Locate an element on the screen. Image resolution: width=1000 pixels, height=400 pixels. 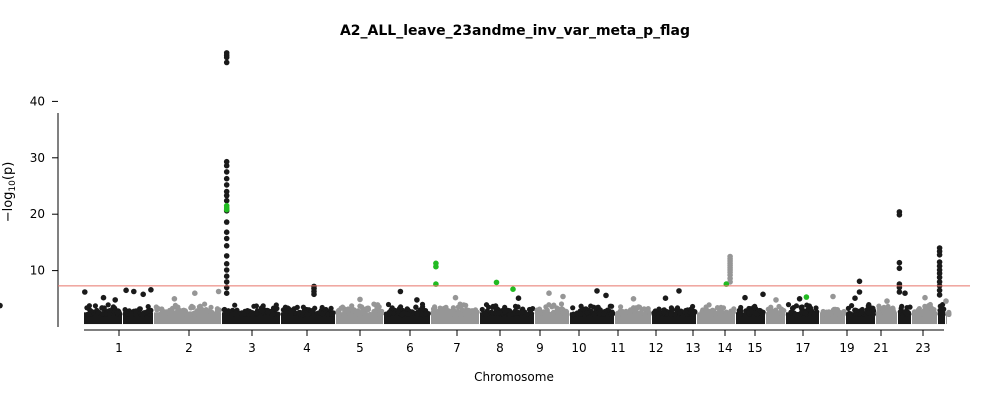
y-axis-label-tail: (p) is located at coordinates (8, 171).